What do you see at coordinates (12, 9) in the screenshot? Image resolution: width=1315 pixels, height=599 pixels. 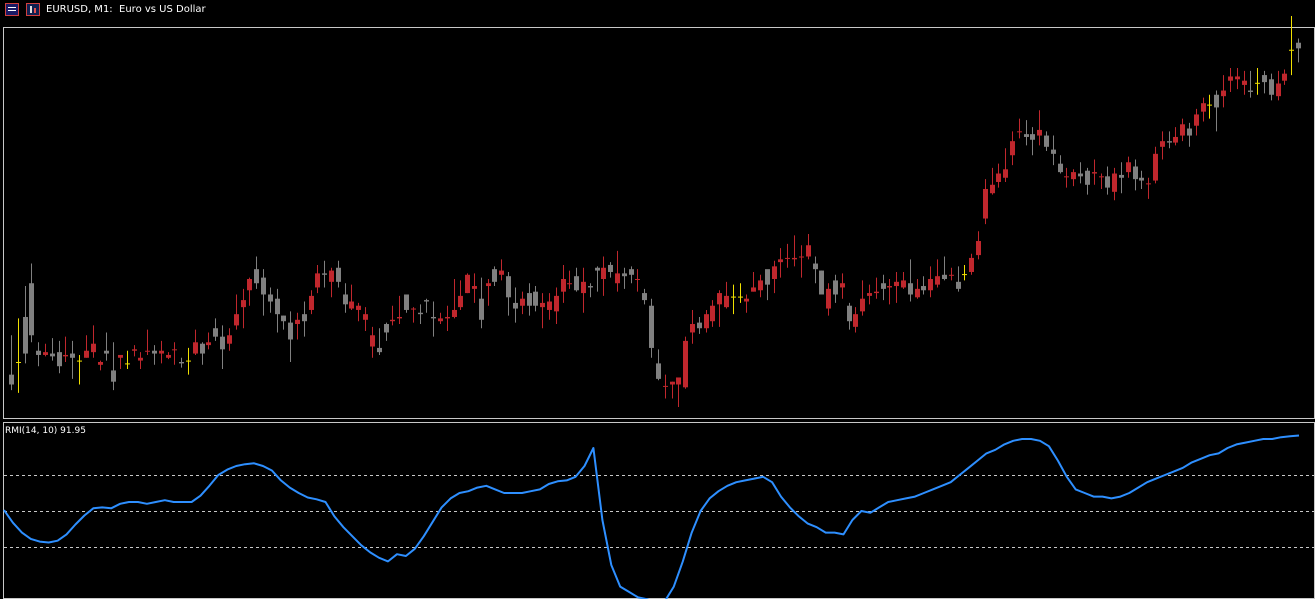 I see `window-list-icon` at bounding box center [12, 9].